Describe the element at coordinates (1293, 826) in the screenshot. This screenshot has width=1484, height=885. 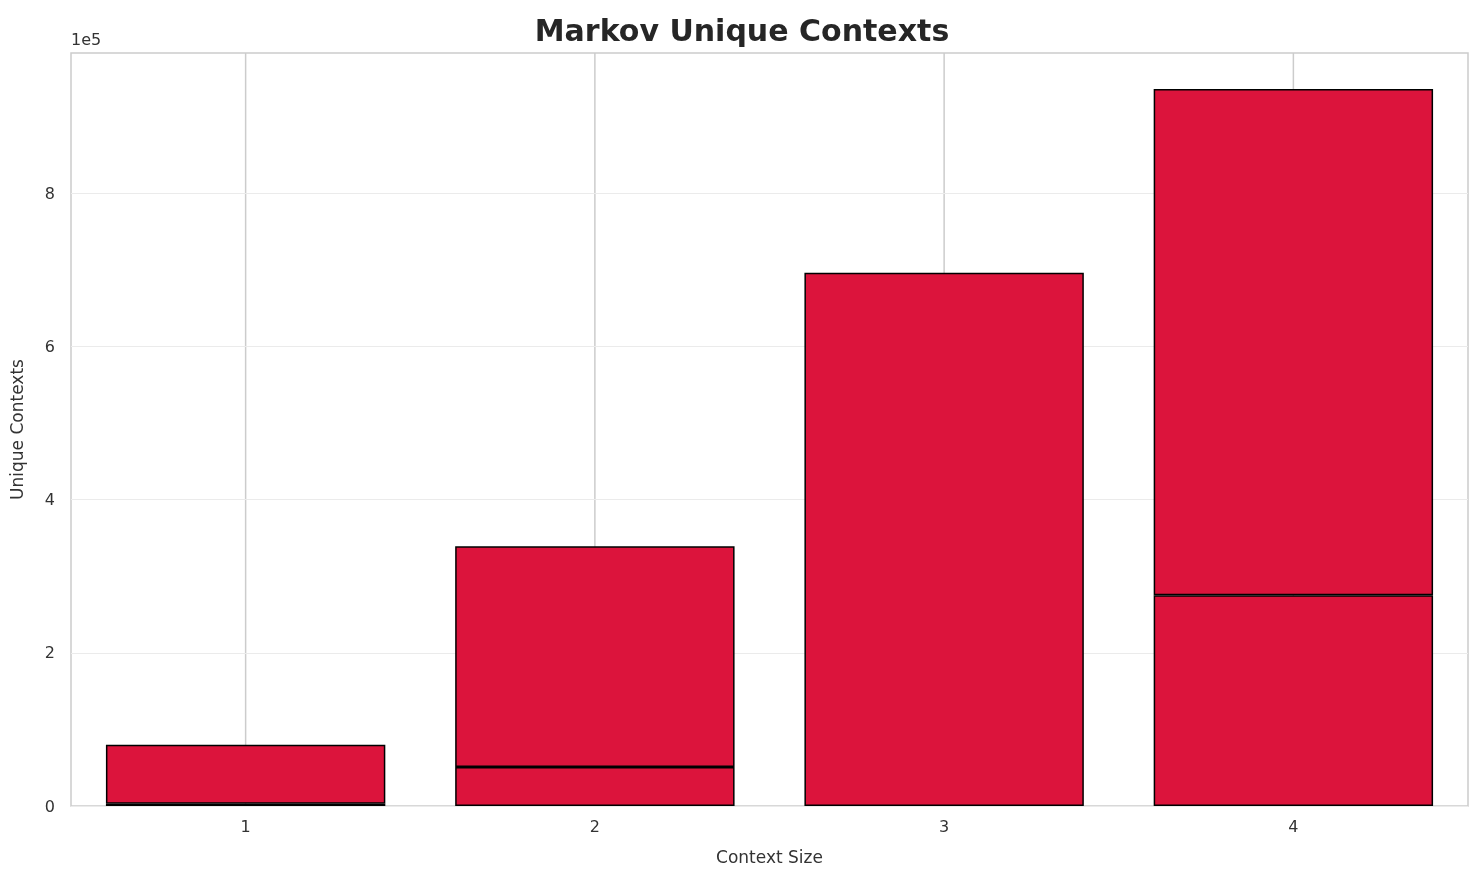
I see `x-tick-label: 4` at that location.